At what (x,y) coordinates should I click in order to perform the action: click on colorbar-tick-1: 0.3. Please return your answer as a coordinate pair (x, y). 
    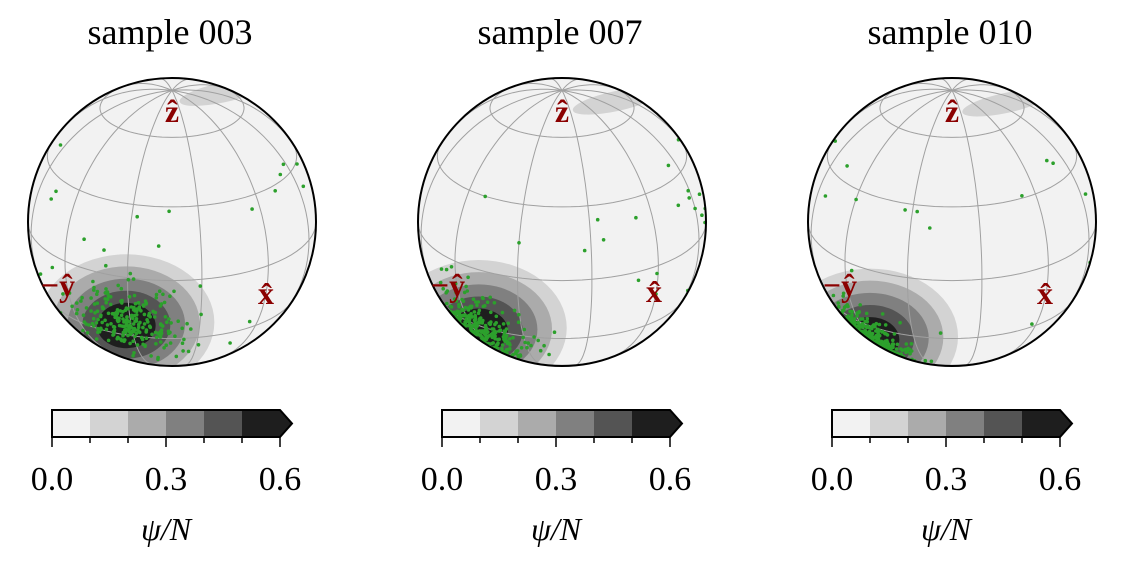
    Looking at the image, I should click on (556, 479).